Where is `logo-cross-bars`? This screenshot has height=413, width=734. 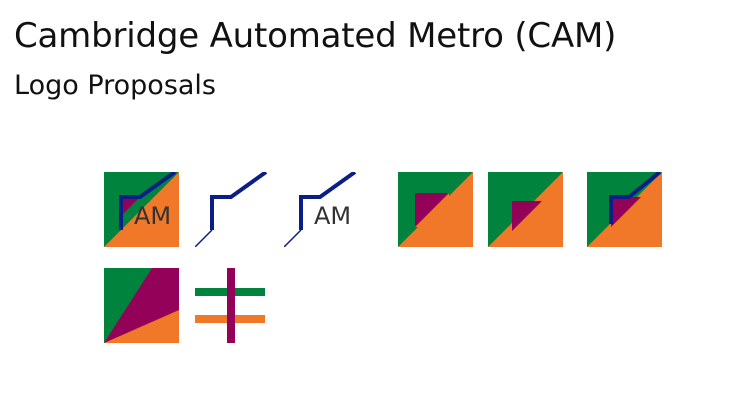 logo-cross-bars is located at coordinates (230, 305).